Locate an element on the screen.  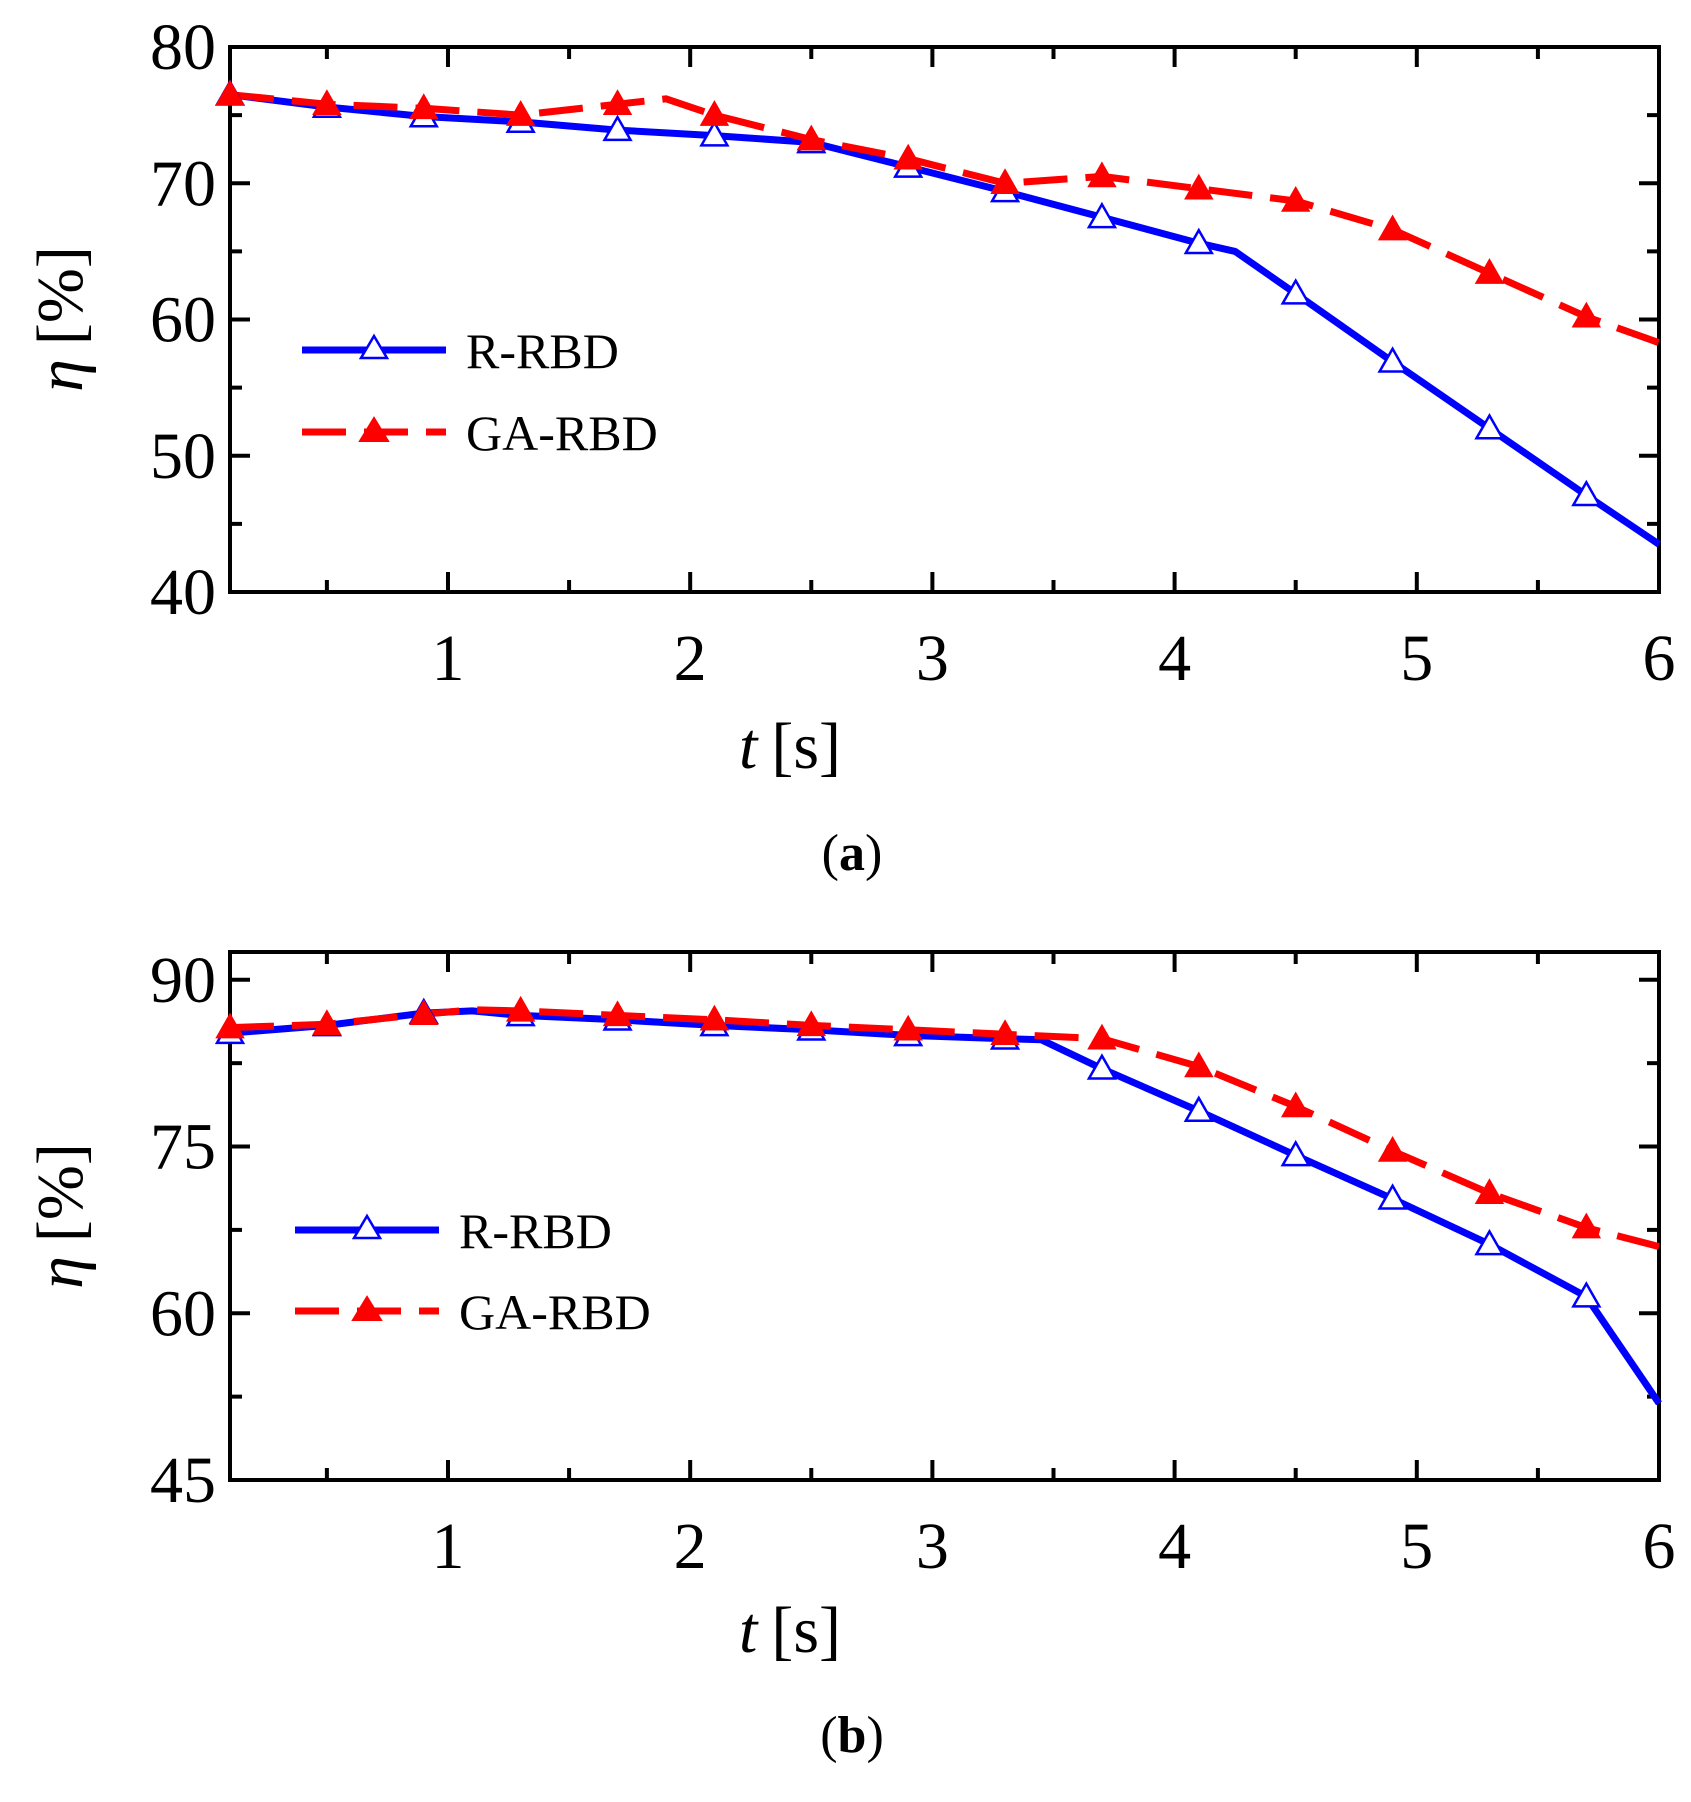
series-line-ga-rbd-b is located at coordinates (944, 1128).